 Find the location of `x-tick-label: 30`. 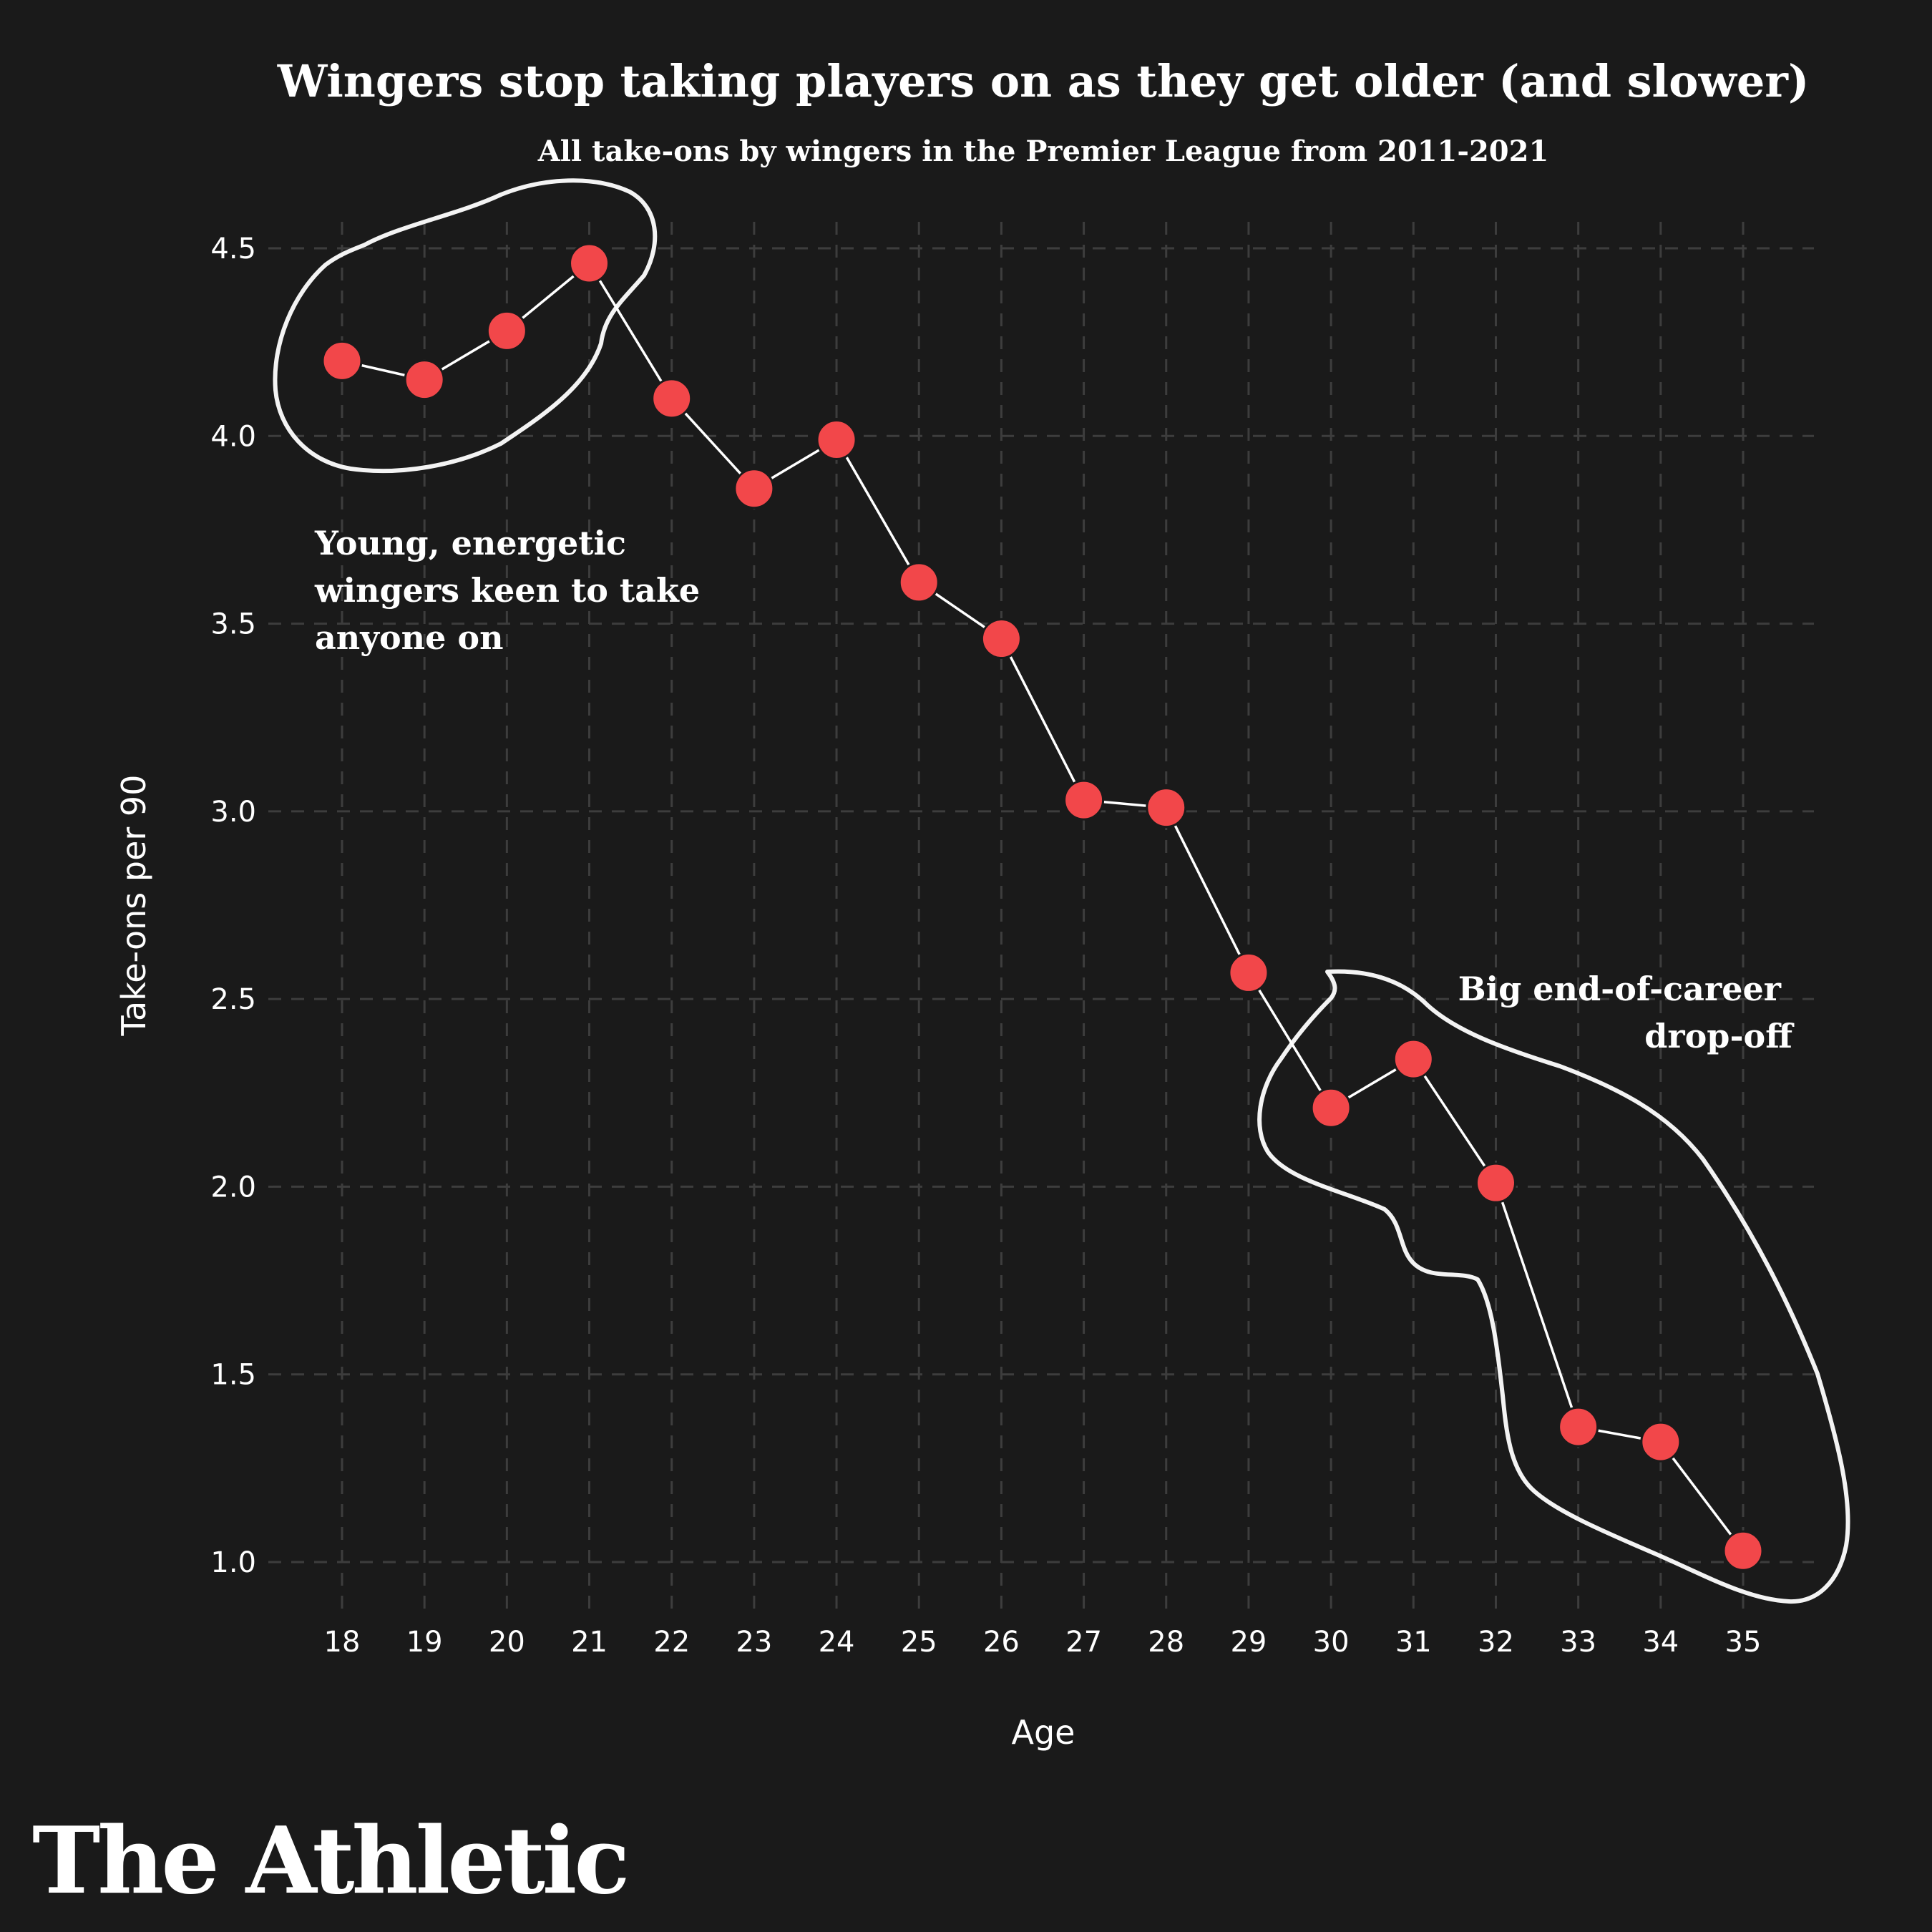

x-tick-label: 30 is located at coordinates (1331, 1642).